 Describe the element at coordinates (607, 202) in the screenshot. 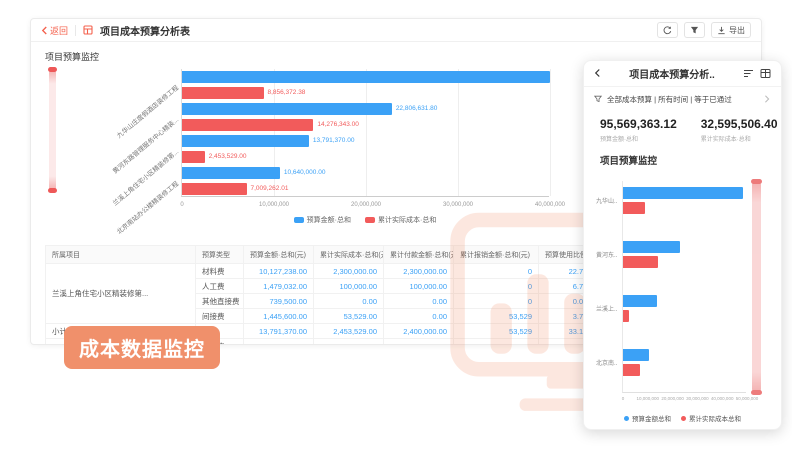

I see `category-label: 九华山..` at that location.